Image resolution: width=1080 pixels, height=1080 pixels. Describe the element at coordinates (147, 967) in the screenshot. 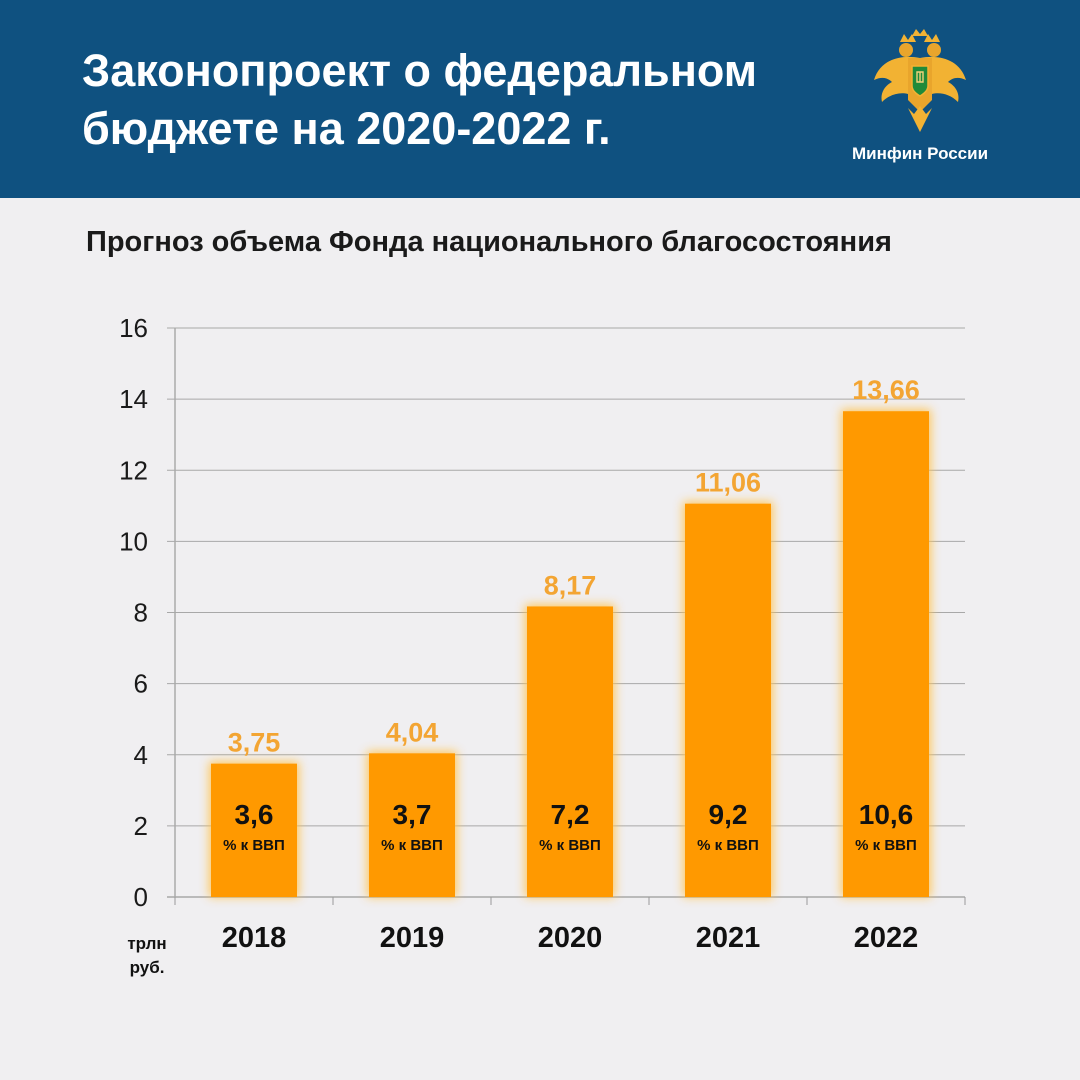

I see `unit-label-line-2: руб.` at that location.